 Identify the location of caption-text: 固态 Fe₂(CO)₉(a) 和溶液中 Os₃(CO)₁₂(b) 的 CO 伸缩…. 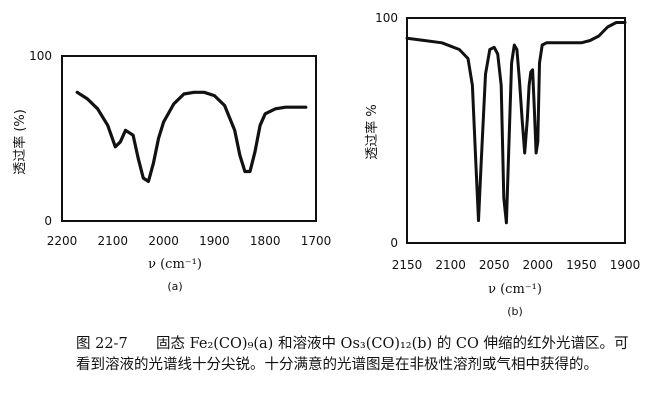
(352, 354).